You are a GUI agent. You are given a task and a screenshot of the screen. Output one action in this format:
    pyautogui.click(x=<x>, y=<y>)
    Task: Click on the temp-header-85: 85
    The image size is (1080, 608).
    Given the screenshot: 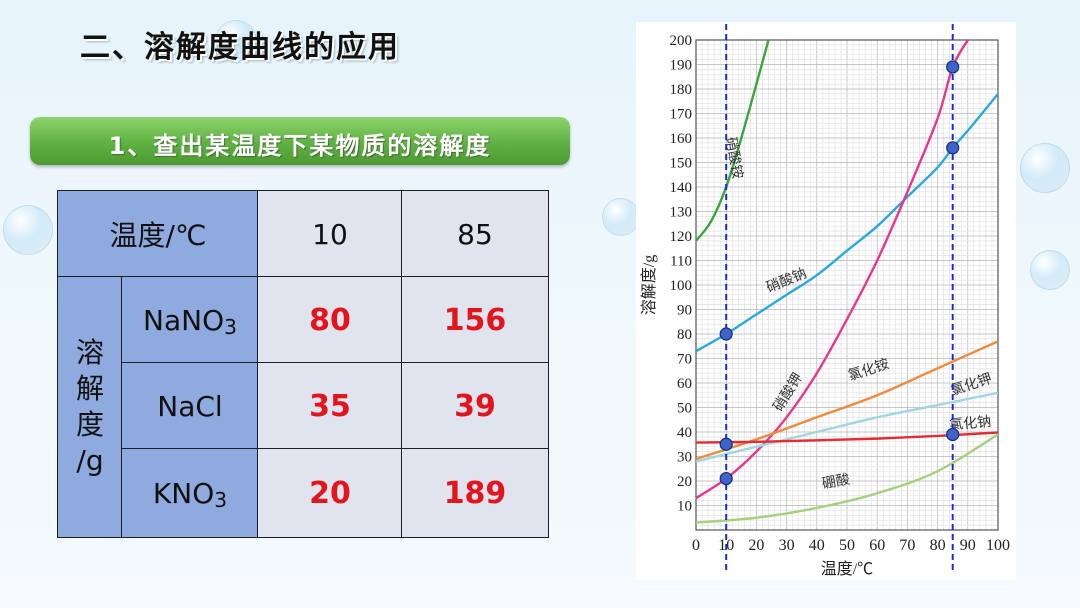 What is the action you would take?
    pyautogui.click(x=475, y=234)
    